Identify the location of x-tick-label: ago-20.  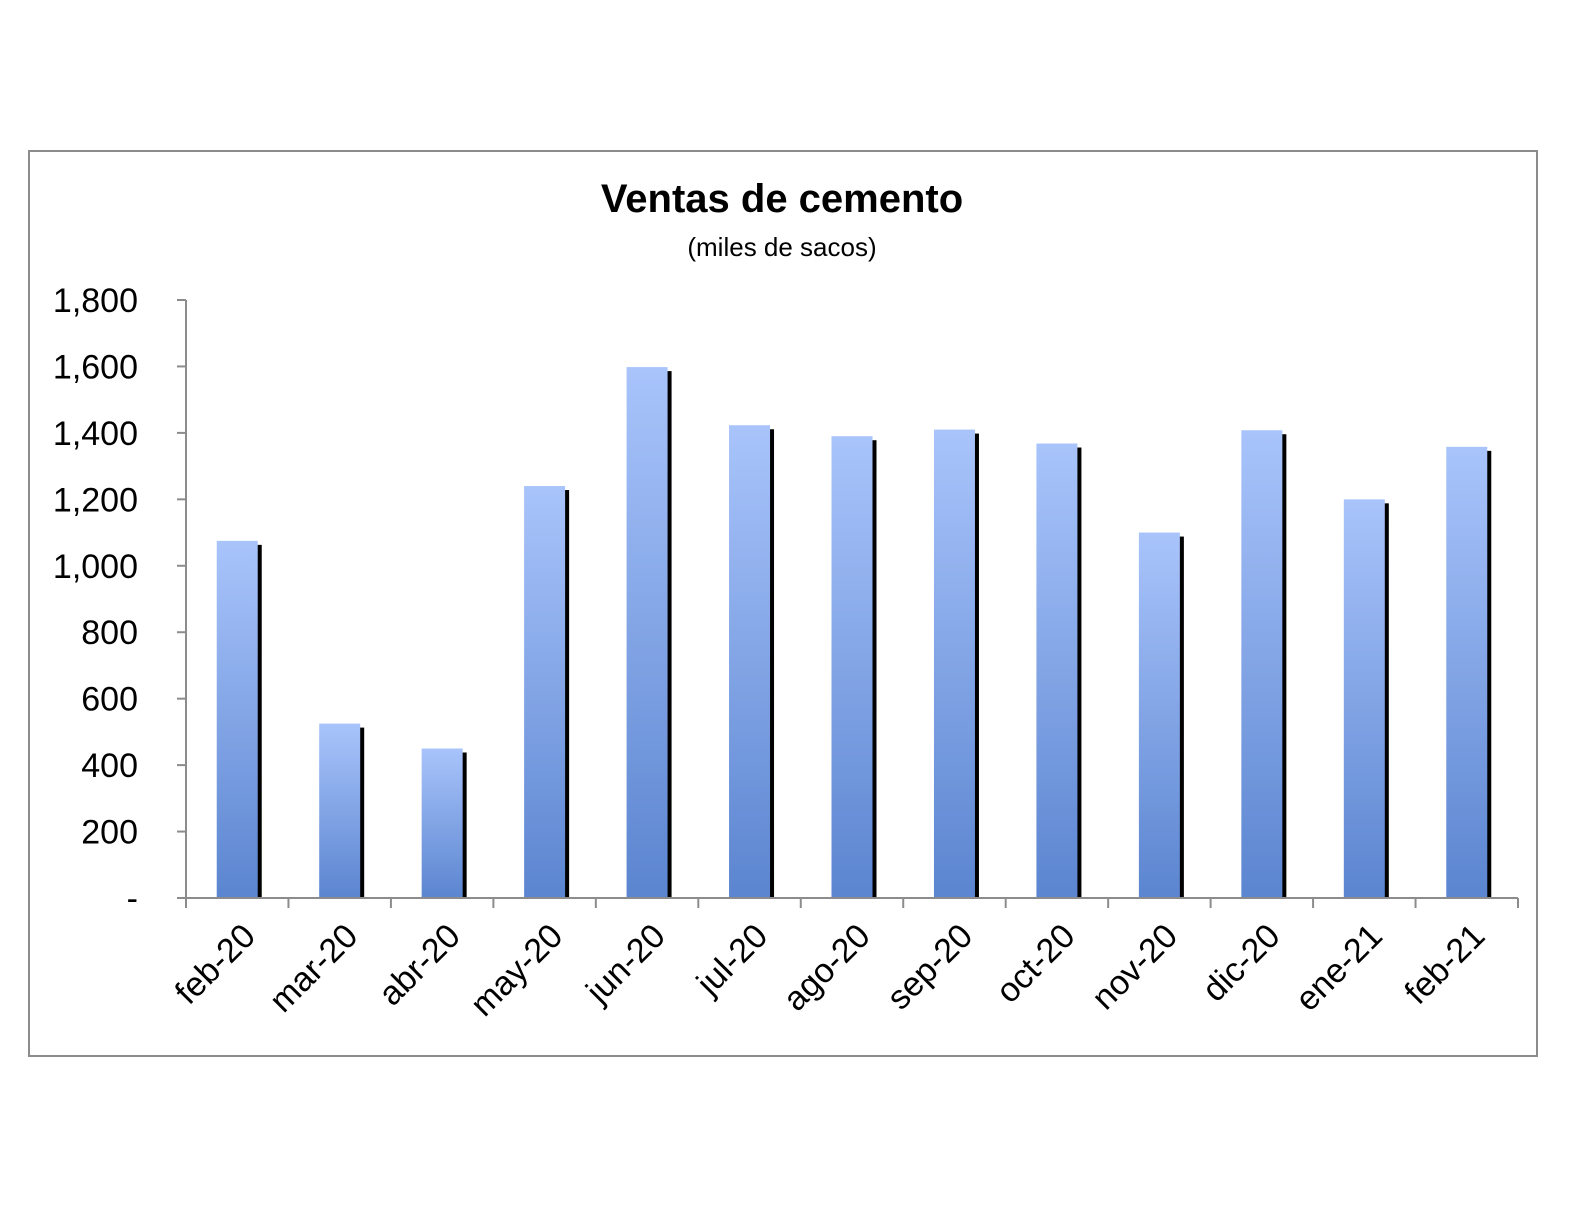
(827, 968).